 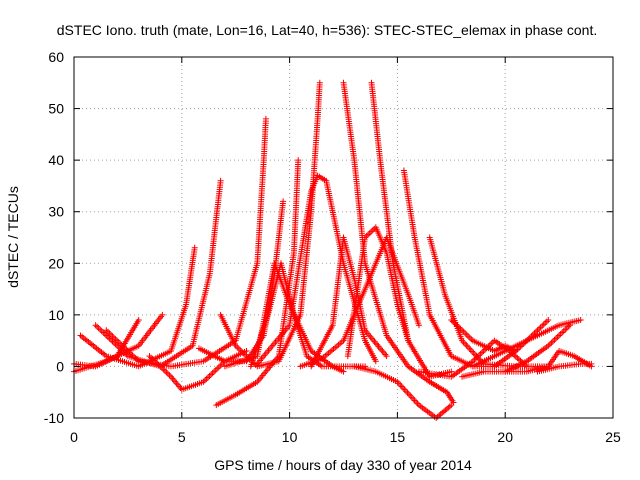 What do you see at coordinates (56, 57) in the screenshot?
I see `y-tick-label: 60` at bounding box center [56, 57].